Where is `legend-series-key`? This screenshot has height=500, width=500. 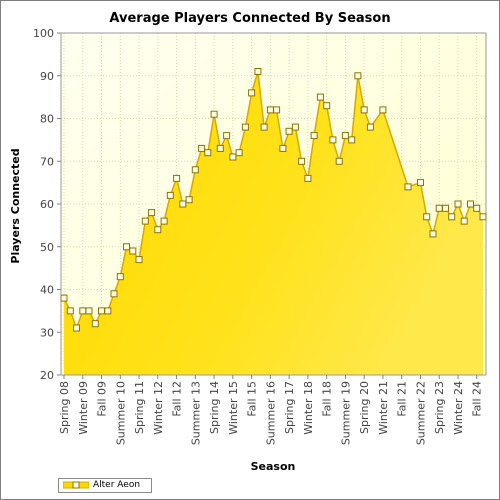 legend-series-key is located at coordinates (76, 485).